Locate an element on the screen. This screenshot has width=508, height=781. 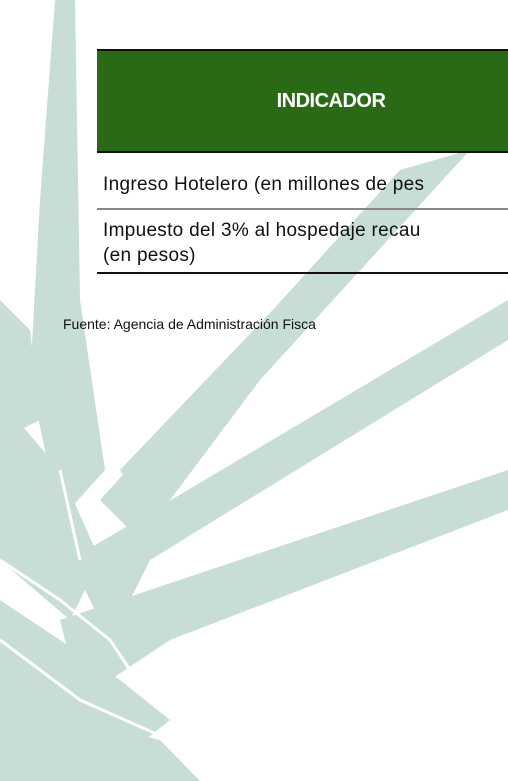
source-note: Fuente: Agencia de Administración Fisca is located at coordinates (189, 324).